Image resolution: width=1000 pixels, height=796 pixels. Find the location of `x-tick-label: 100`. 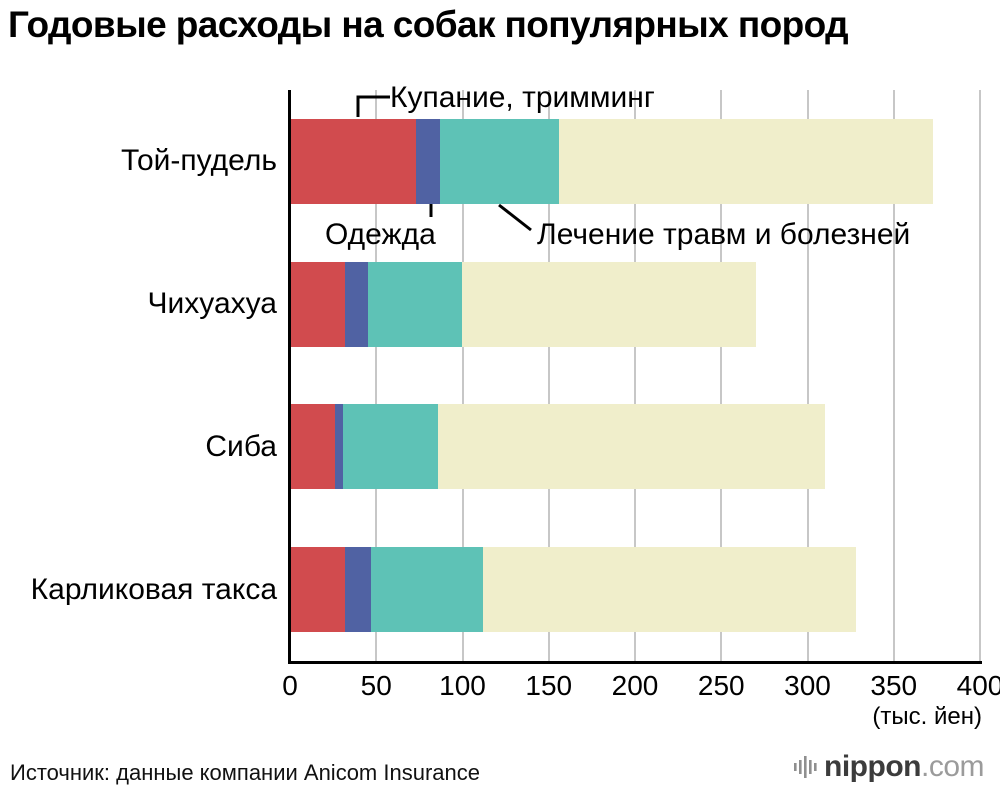

x-tick-label: 100 is located at coordinates (462, 685).